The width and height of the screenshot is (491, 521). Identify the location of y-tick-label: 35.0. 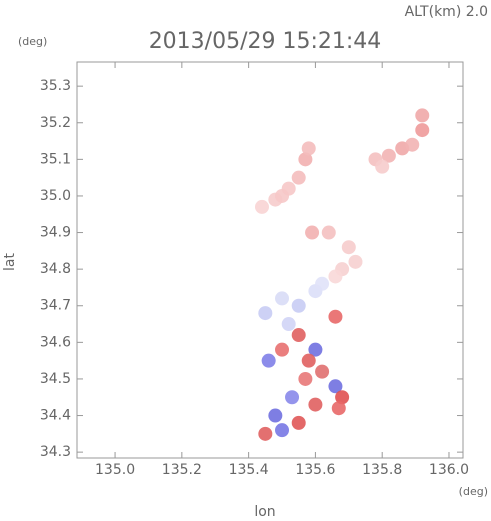
(55, 196).